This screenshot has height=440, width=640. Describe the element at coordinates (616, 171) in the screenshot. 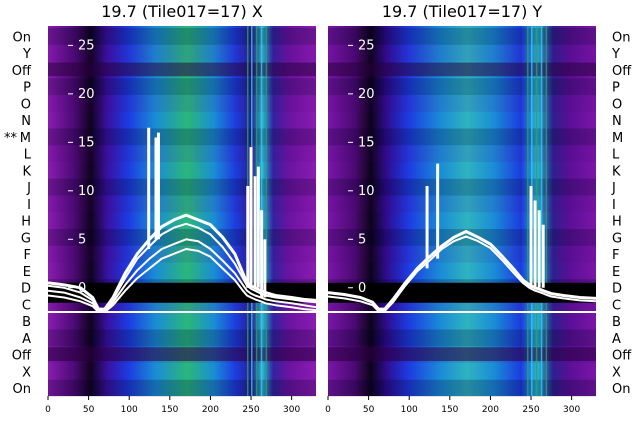

I see `row-label-right: K` at that location.